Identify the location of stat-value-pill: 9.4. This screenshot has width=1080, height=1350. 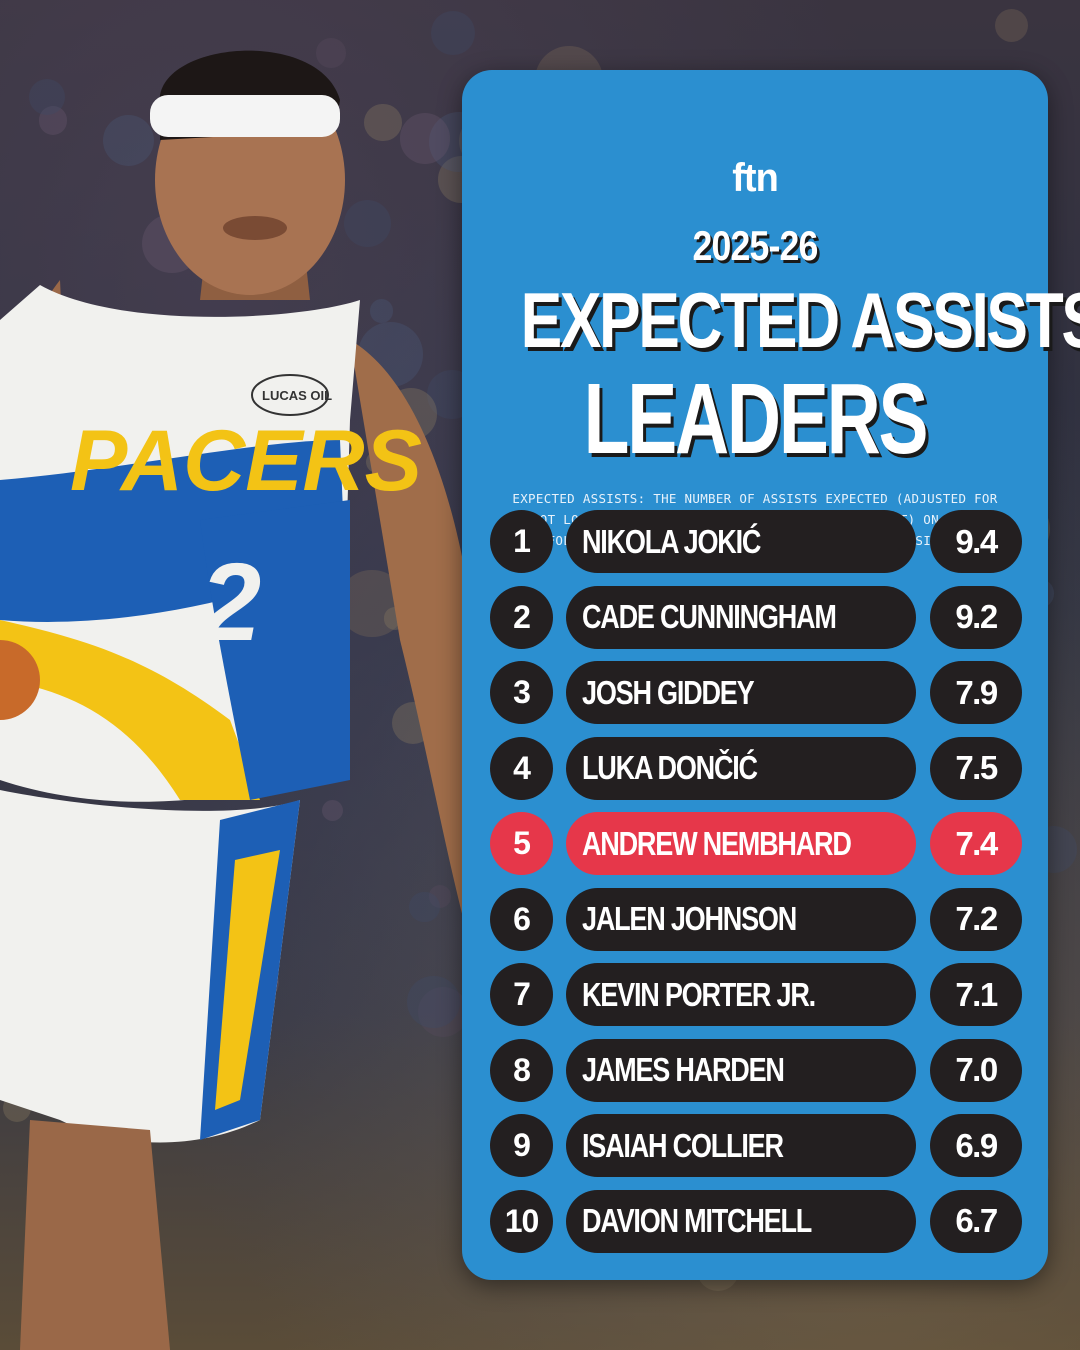
(976, 541).